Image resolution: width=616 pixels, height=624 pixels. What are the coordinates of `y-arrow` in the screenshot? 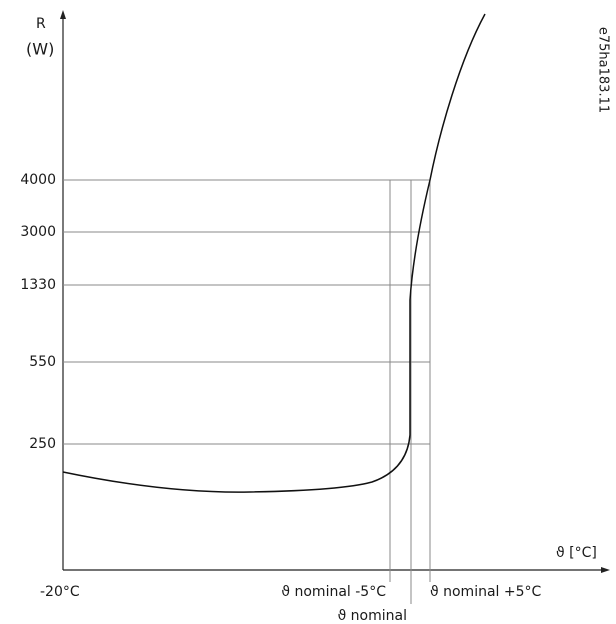 It's located at (63, 14).